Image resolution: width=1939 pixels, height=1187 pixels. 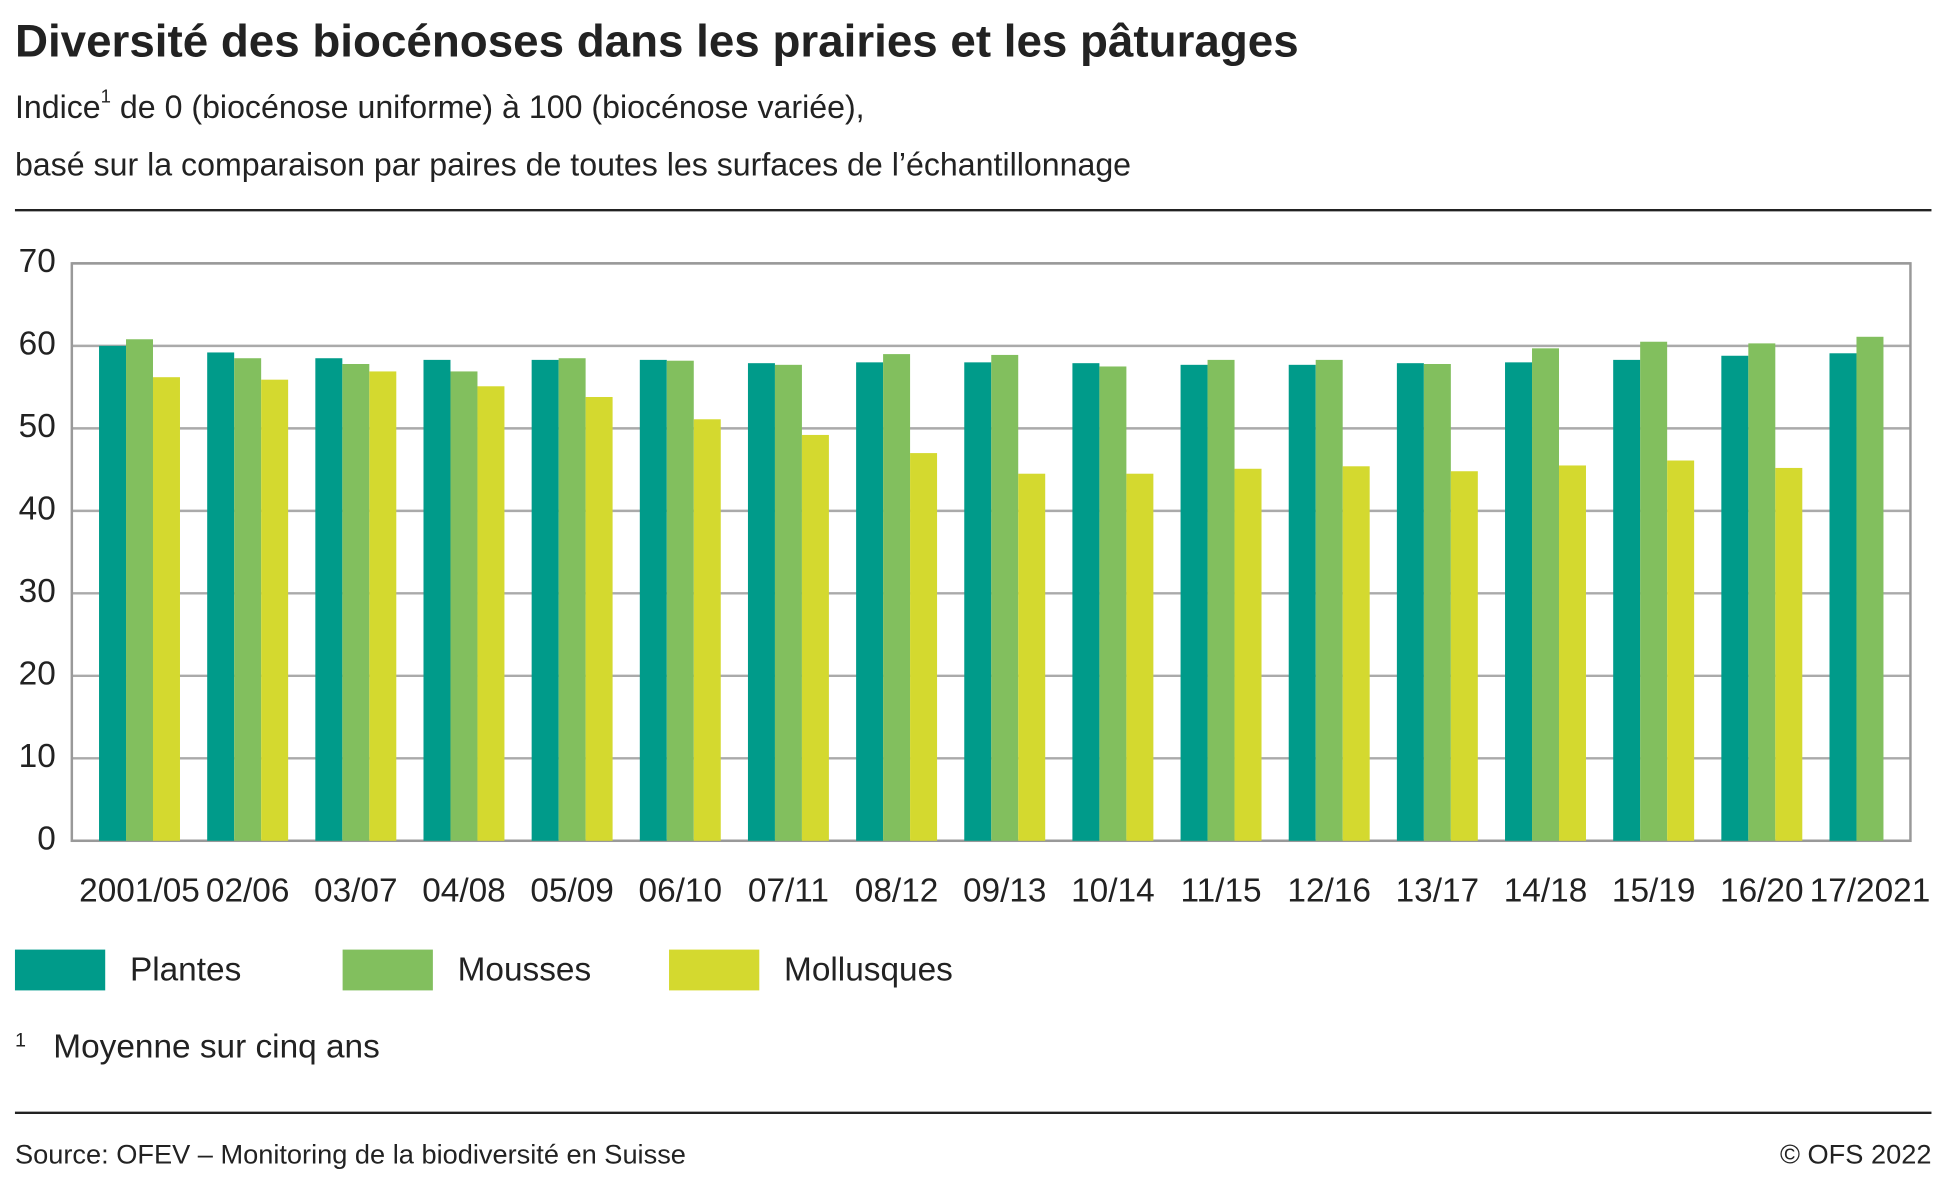 I want to click on x-tick-label: 02/06, so click(x=248, y=891).